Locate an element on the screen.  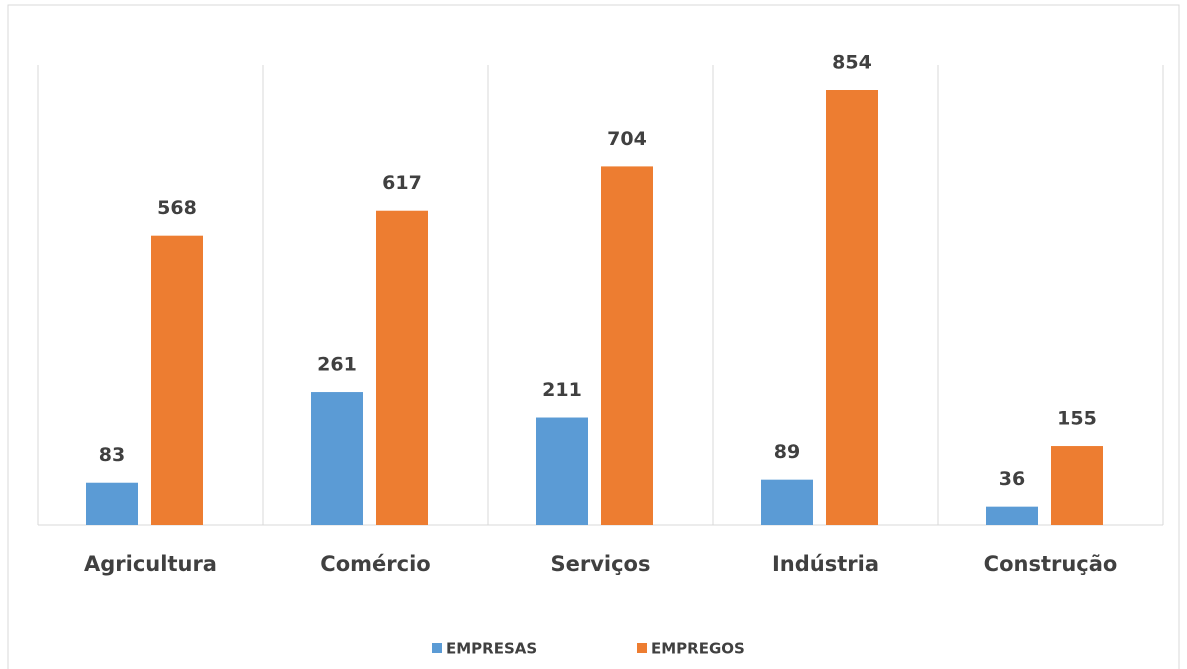
x-tick-label: Serviços is located at coordinates (601, 564).